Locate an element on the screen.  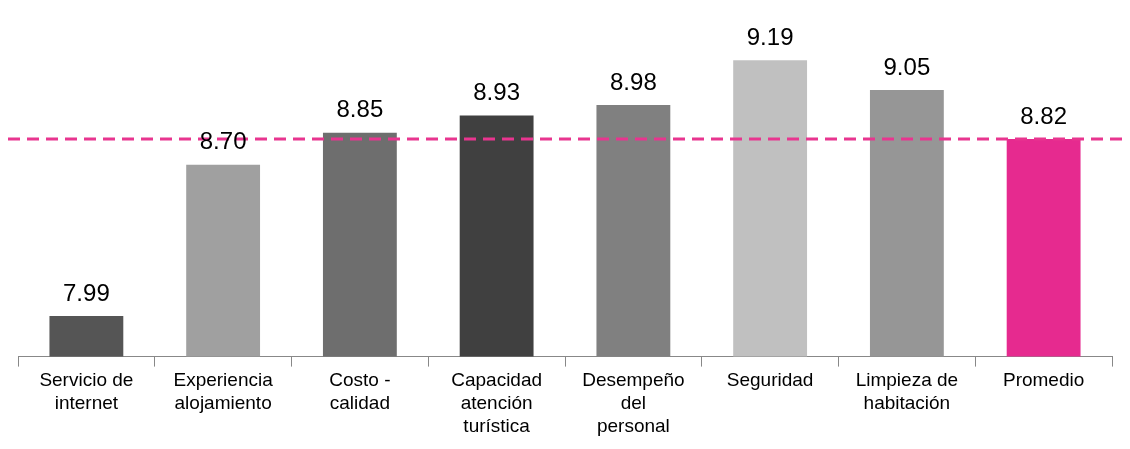
data-label: 7.99 is located at coordinates (86, 292).